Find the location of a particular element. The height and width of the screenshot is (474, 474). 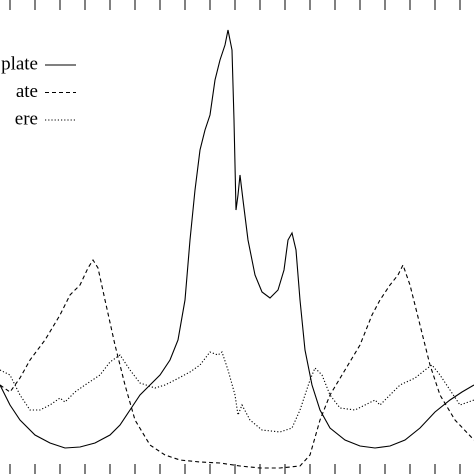

legend-label: ate is located at coordinates (27, 91).